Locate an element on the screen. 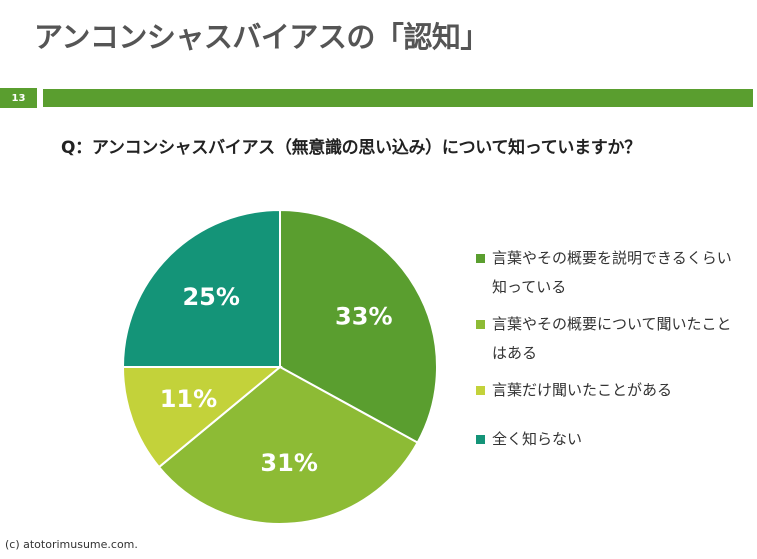 The image size is (757, 559). legend-label: 言葉やその概要を説明できるくらい知っている is located at coordinates (612, 272).